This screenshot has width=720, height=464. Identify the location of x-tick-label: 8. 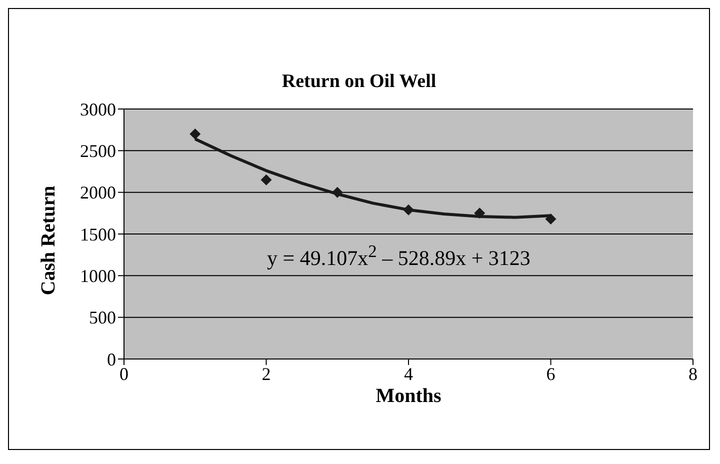
(693, 374).